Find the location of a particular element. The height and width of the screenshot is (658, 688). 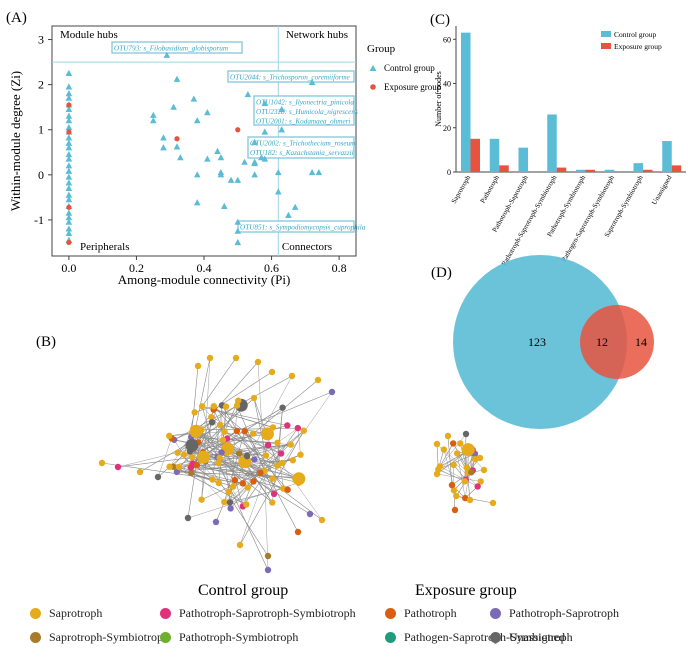

legend-label: Pathotroph-Saprotroph is located at coordinates (564, 613).